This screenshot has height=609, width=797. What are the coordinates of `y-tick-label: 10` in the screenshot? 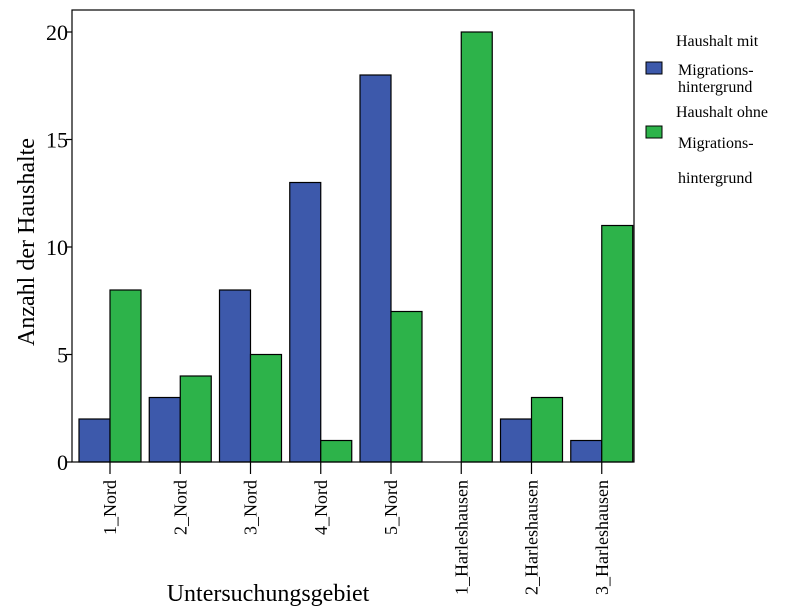 It's located at (57, 247).